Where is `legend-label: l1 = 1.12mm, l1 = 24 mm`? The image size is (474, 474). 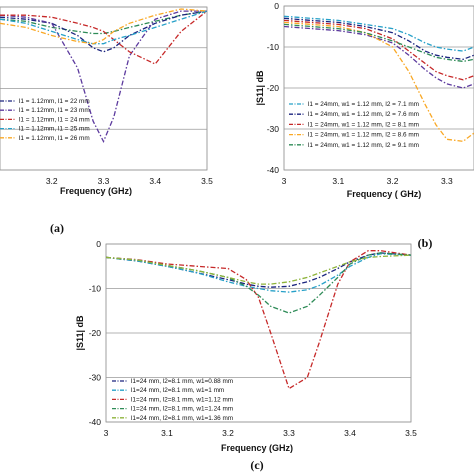 legend-label: l1 = 1.12mm, l1 = 24 mm is located at coordinates (54, 119).